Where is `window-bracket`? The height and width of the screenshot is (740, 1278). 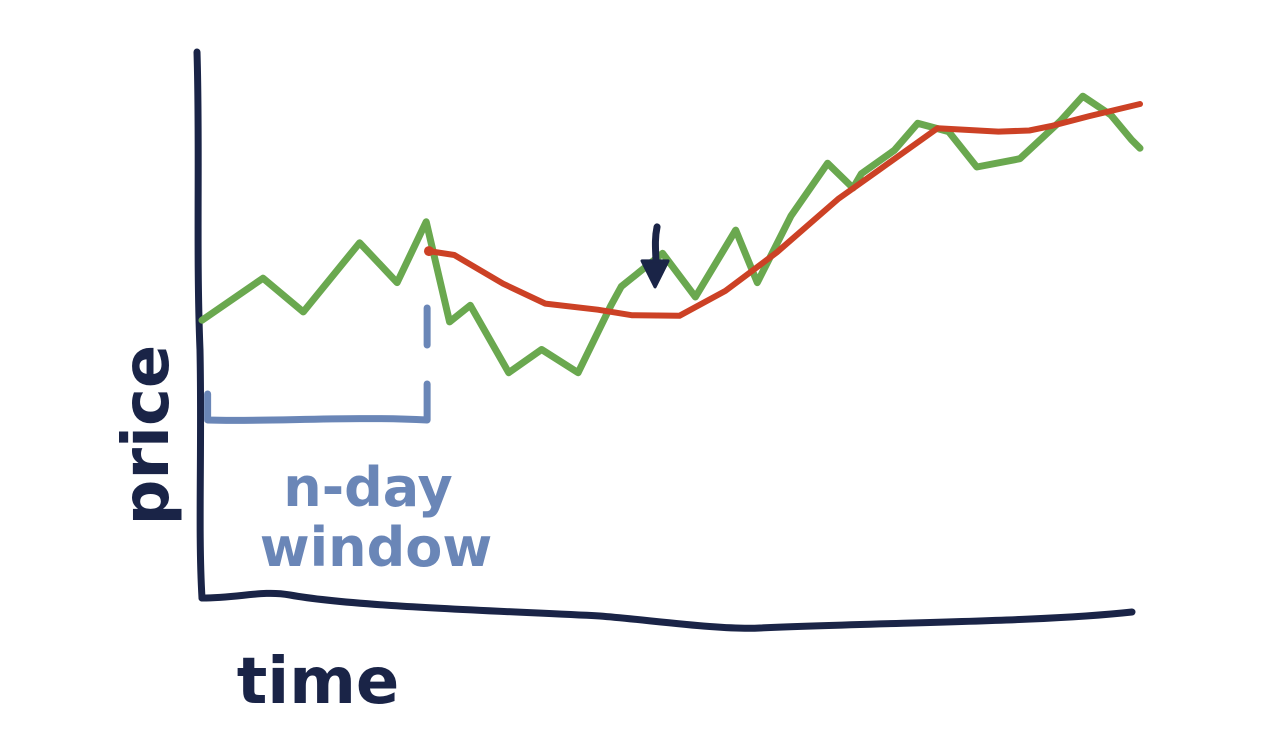
window-bracket is located at coordinates (317, 364).